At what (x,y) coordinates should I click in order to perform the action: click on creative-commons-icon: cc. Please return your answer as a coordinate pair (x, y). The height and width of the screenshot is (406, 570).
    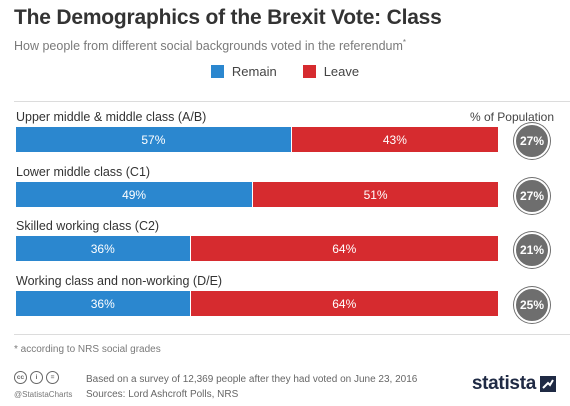
    Looking at the image, I should click on (20, 377).